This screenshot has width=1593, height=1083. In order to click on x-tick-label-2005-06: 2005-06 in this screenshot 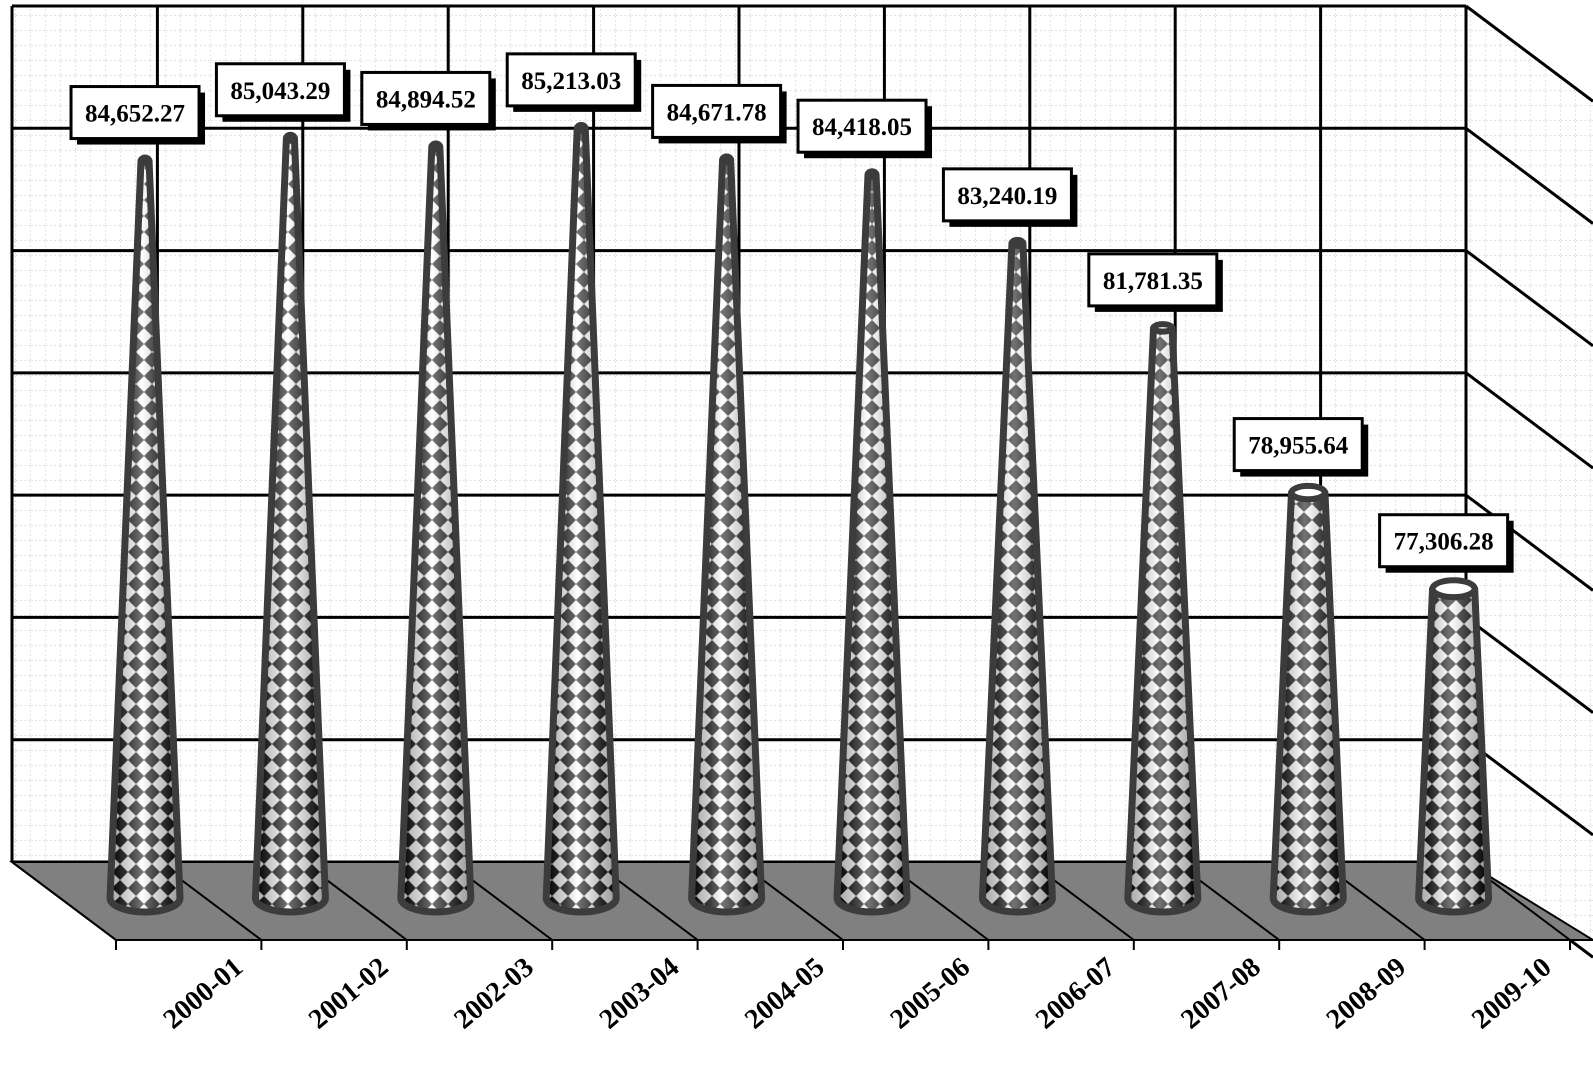, I will do `click(930, 994)`.